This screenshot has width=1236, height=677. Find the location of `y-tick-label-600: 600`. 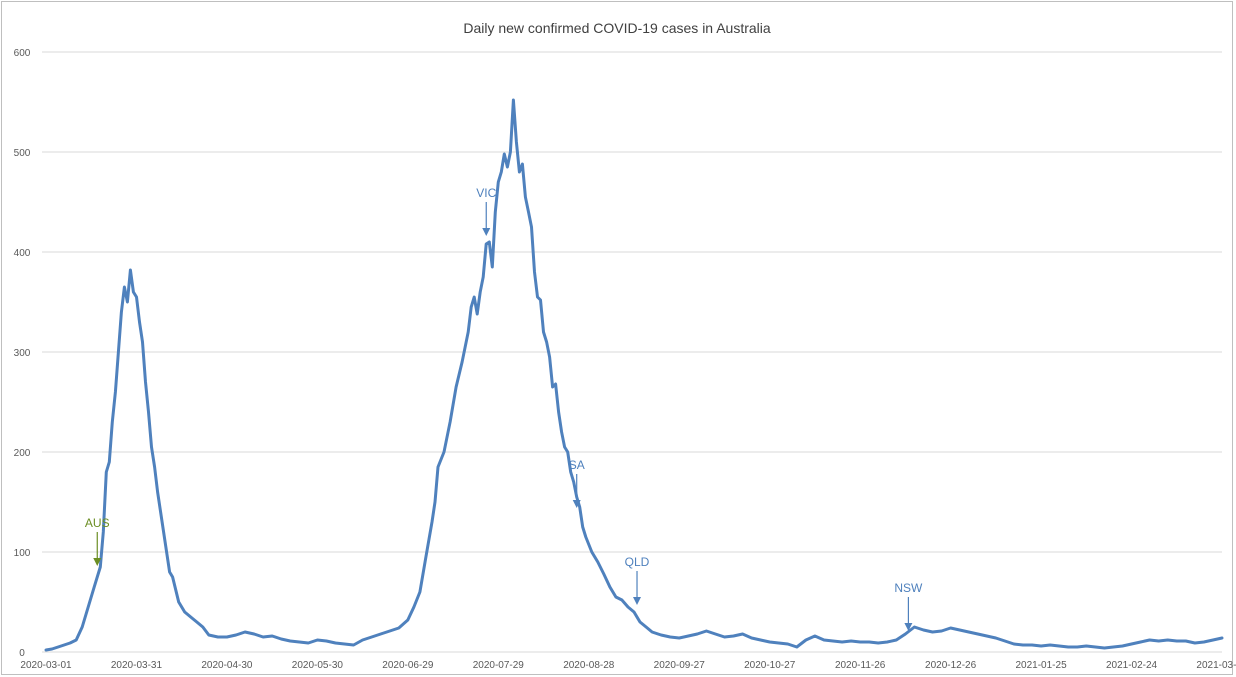

y-tick-label-600: 600 is located at coordinates (22, 53).